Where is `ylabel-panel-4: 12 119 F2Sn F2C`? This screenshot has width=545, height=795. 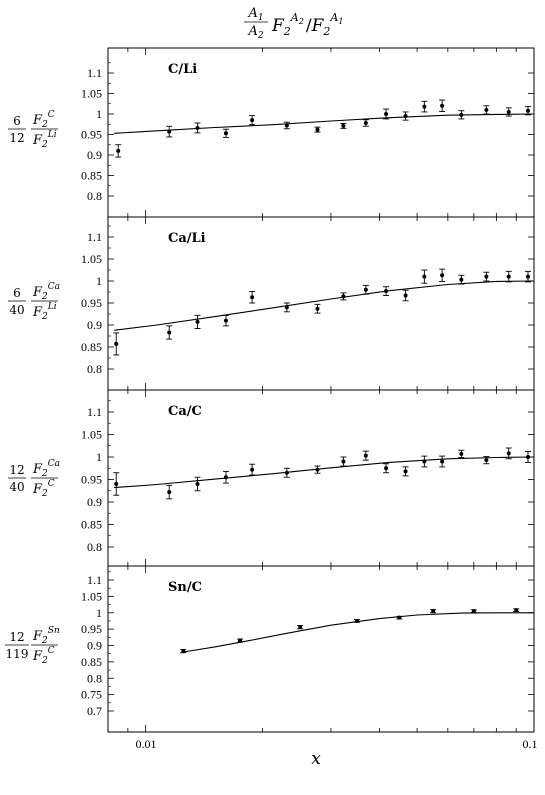
ylabel-panel-4: 12 119 F2Sn F2C is located at coordinates (32, 646).